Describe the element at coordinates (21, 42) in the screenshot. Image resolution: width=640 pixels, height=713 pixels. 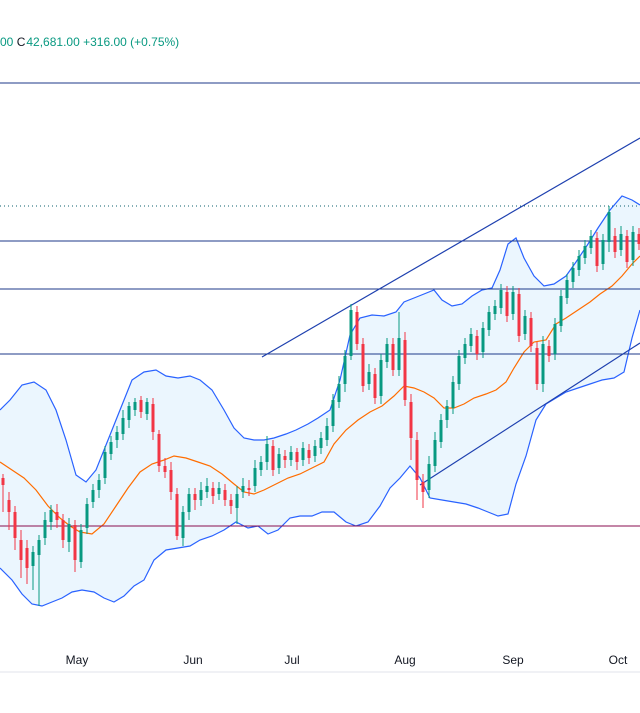
I see `close-label: C` at that location.